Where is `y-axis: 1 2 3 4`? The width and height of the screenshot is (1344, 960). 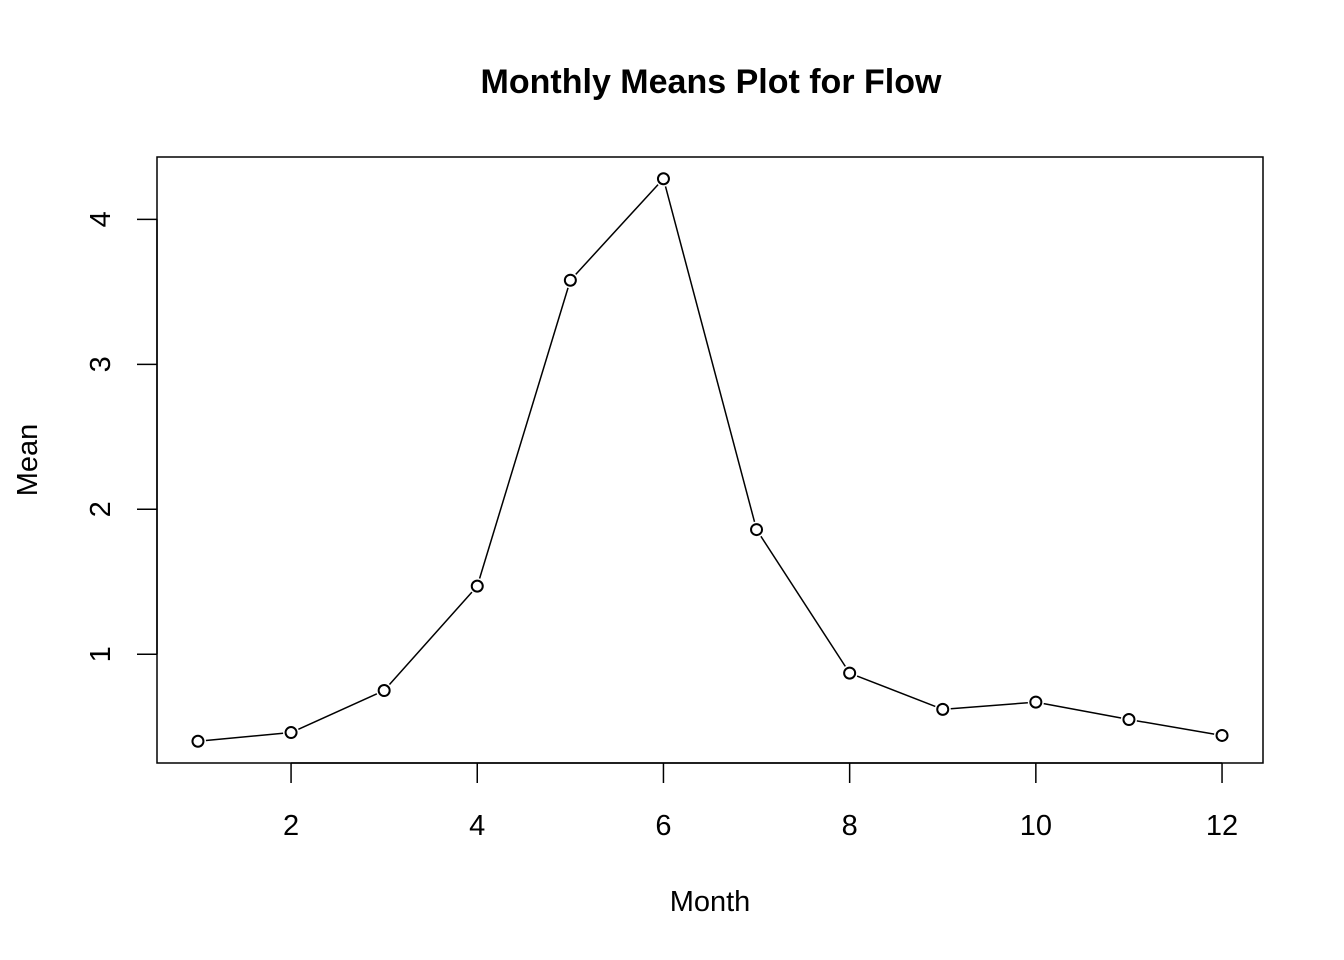 y-axis: 1 2 3 4 is located at coordinates (121, 436).